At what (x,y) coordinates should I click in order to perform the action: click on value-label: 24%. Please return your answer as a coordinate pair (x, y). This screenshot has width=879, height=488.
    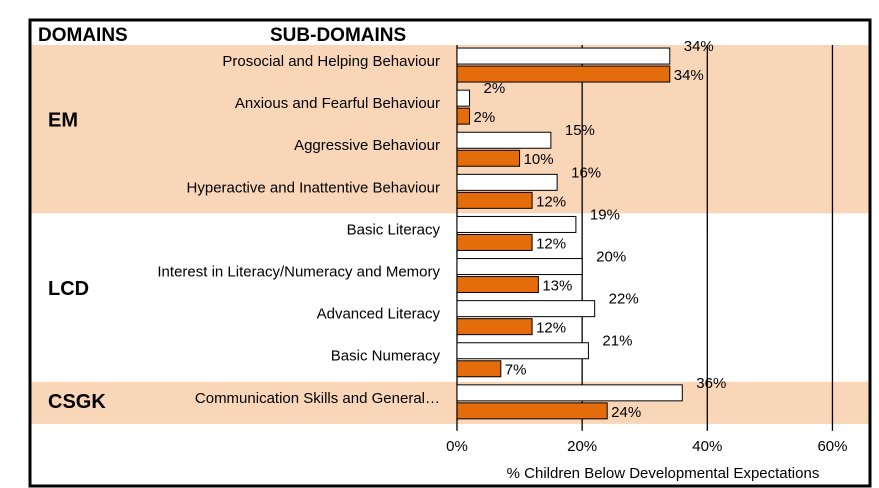
    Looking at the image, I should click on (626, 412).